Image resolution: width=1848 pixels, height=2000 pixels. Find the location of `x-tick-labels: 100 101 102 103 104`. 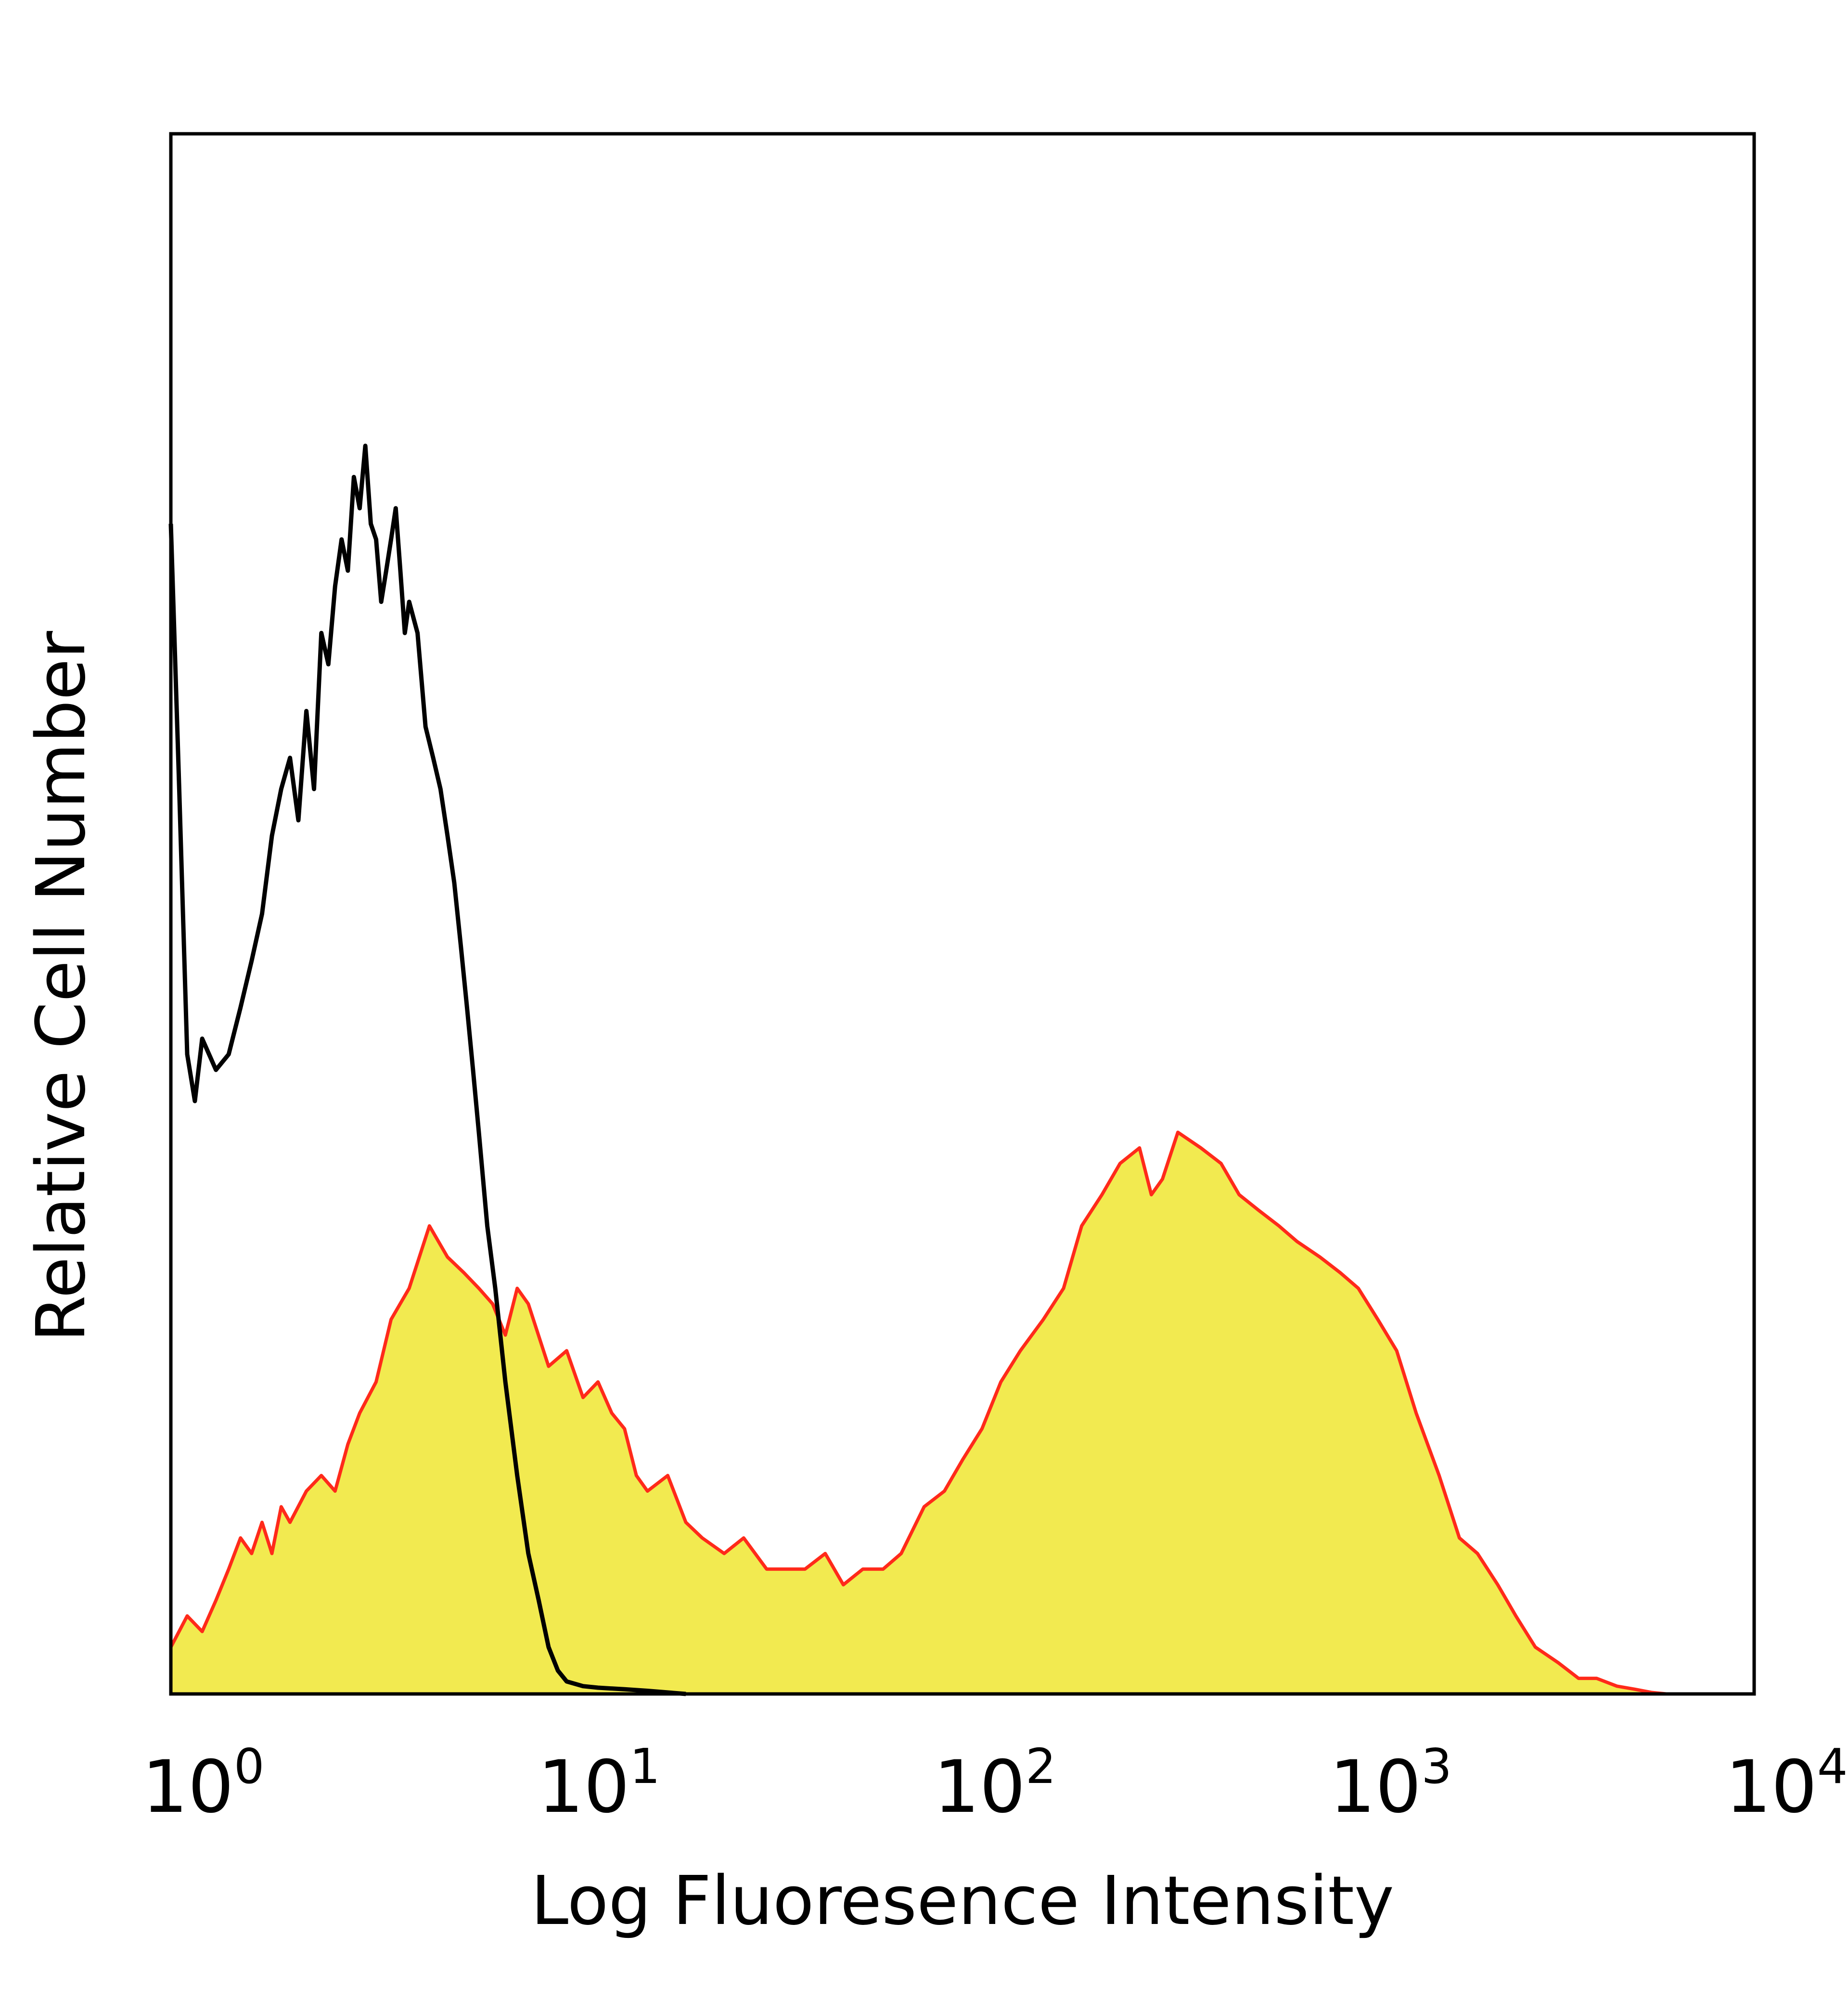

x-tick-labels: 100 101 102 103 104 is located at coordinates (995, 1783).